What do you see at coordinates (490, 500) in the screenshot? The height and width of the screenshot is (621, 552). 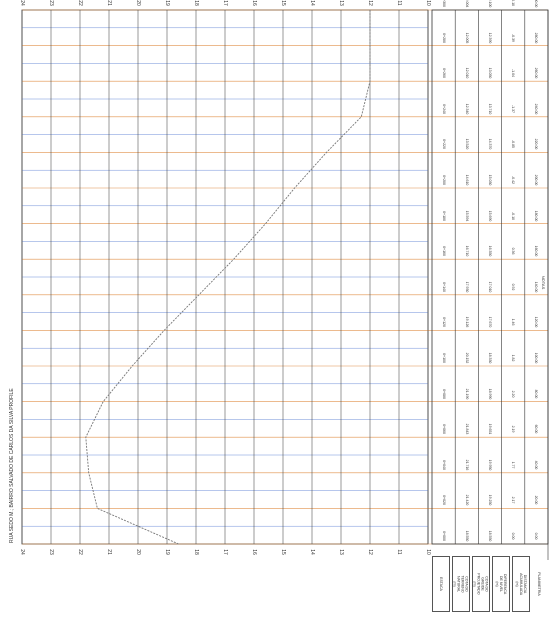 I see `table-cell: 19.250` at bounding box center [490, 500].